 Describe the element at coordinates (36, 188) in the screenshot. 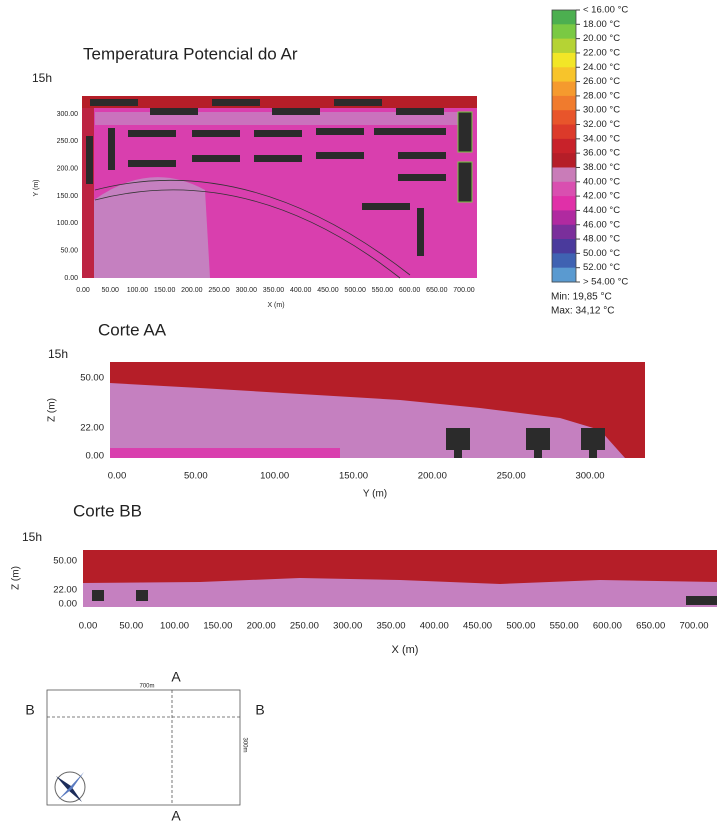

I see `y-axis-label: Y (m)` at that location.